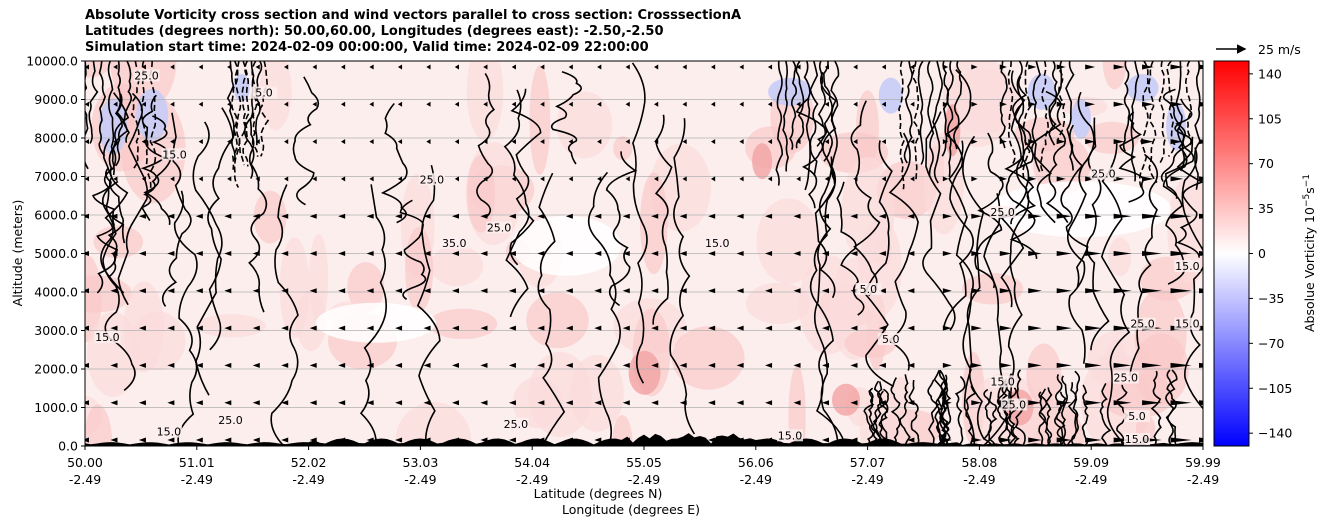 This screenshot has height=526, width=1332. I want to click on x-tick-label-lat: 58.08, so click(980, 462).